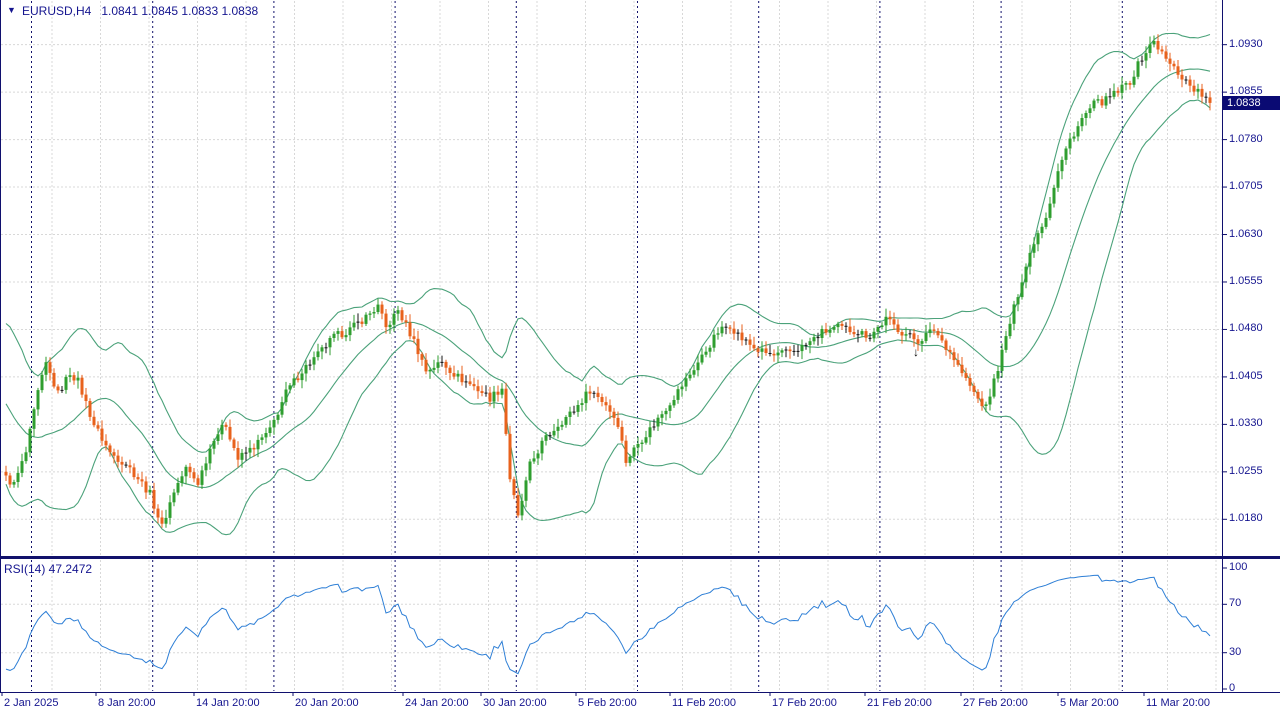 The image size is (1280, 720). Describe the element at coordinates (1246, 280) in the screenshot. I see `price-axis-label: 1.0555` at that location.